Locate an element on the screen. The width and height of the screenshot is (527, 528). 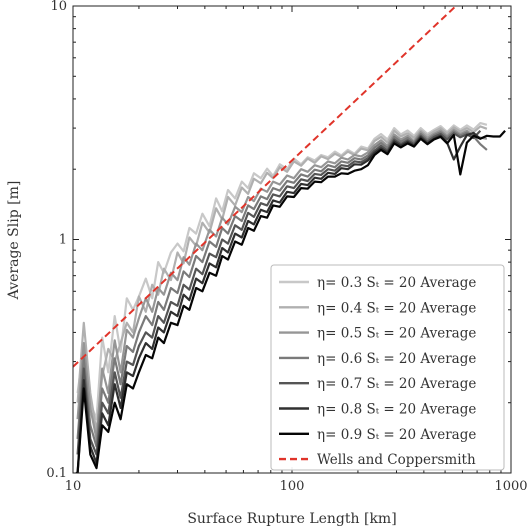
y-axis-label: Average Slip [m] is located at coordinates (14, 241).